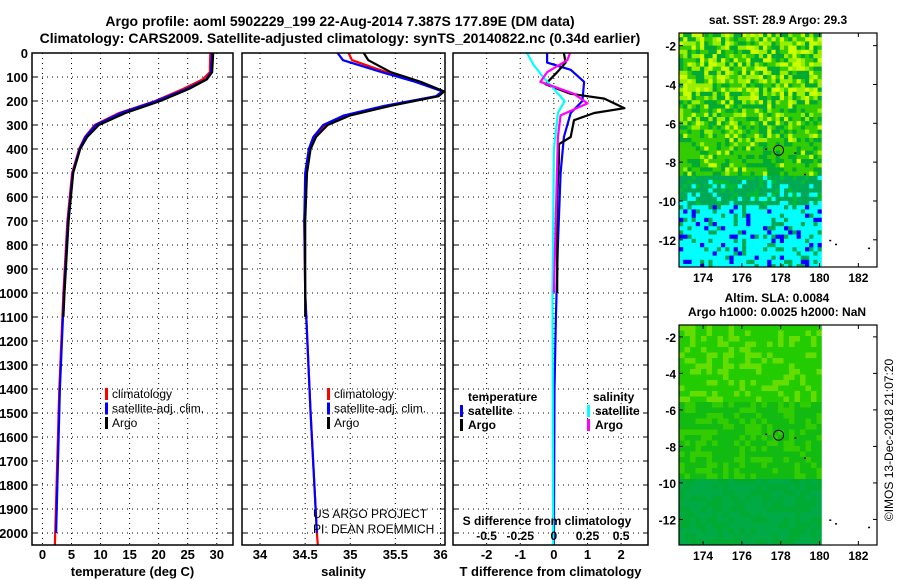 This screenshot has height=580, width=900. I want to click on map-lon-tick-label: 174, so click(703, 278).